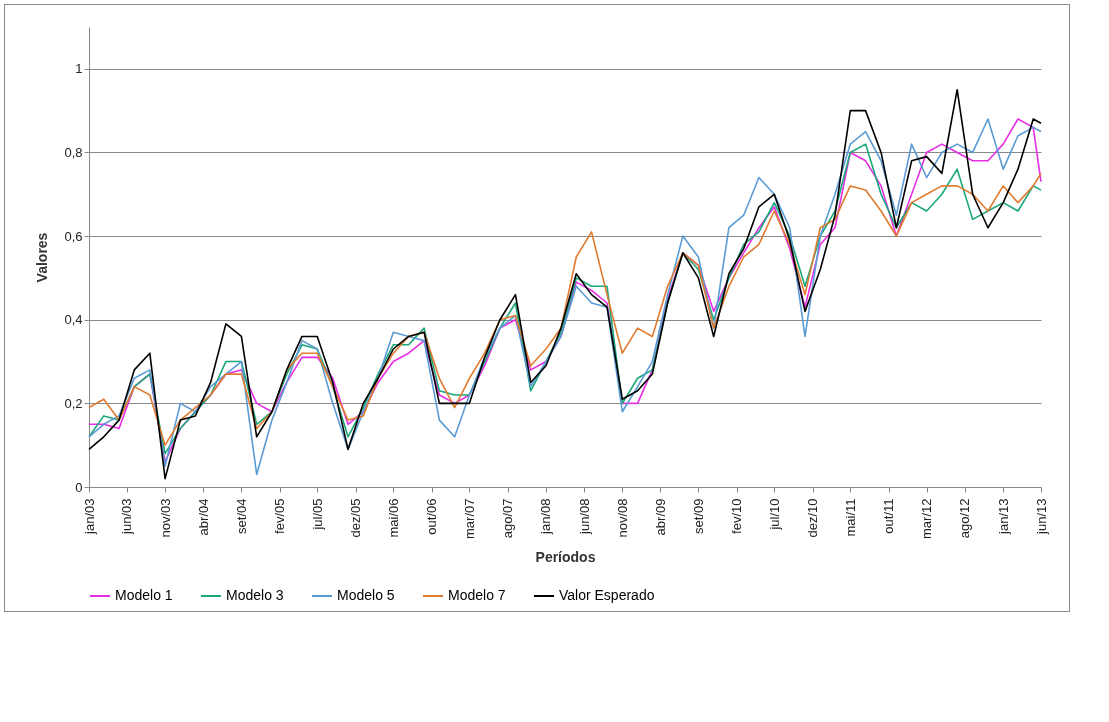 This screenshot has height=722, width=1109. What do you see at coordinates (469, 518) in the screenshot?
I see `x-tick-label: mar/07` at bounding box center [469, 518].